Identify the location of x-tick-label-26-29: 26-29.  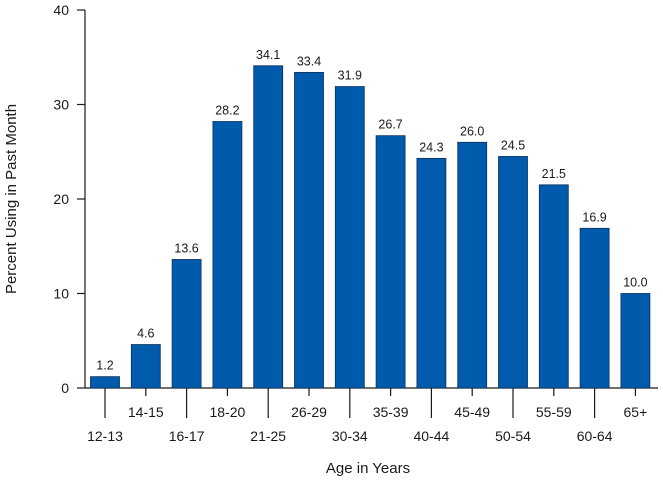
(309, 412).